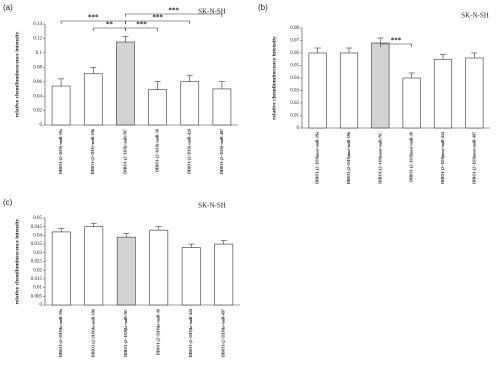  I want to click on x-tick-label: DIRO1-(2~1119)la+miR-19b, so click(93, 332).